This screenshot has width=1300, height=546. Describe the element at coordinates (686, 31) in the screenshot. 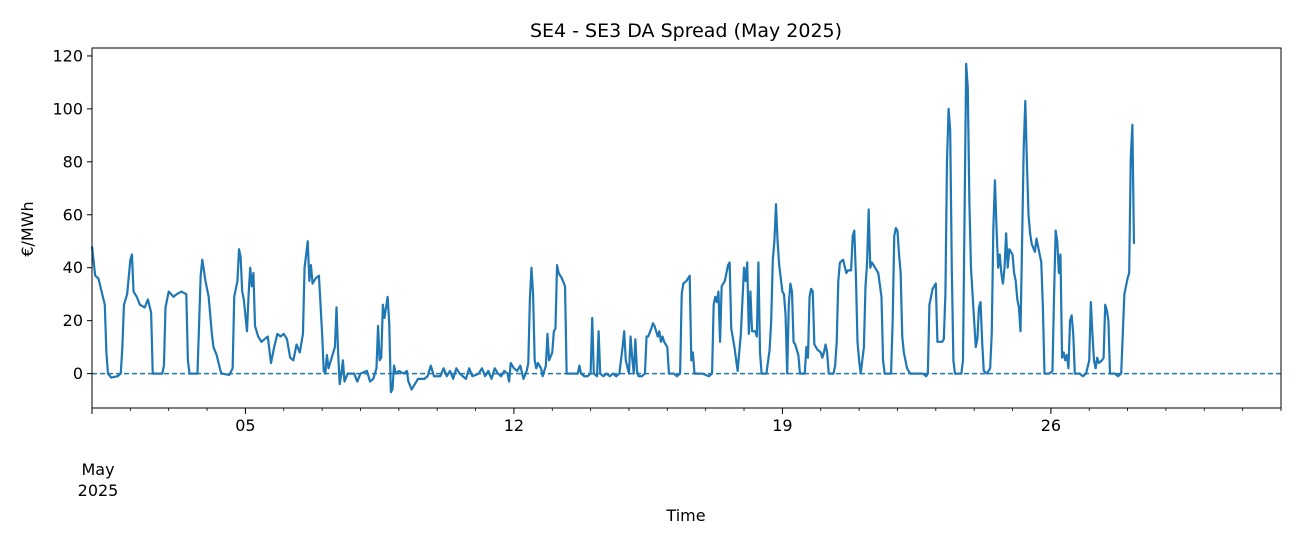

I see `chart-title: SE4 - SE3 DA Spread (May 2025)` at that location.